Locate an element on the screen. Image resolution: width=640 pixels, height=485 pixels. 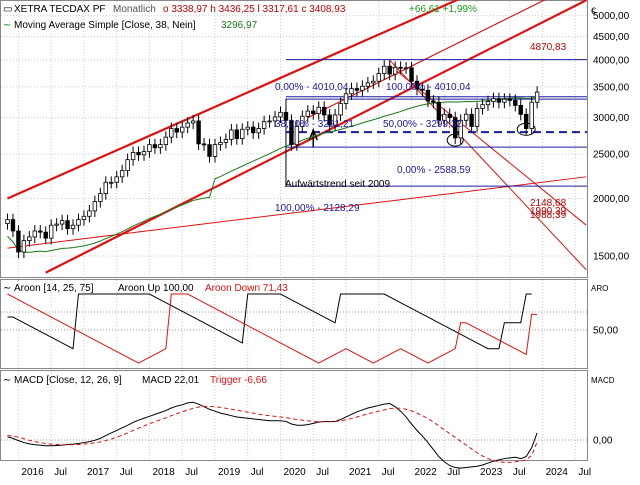
macd-line is located at coordinates (272, 435).